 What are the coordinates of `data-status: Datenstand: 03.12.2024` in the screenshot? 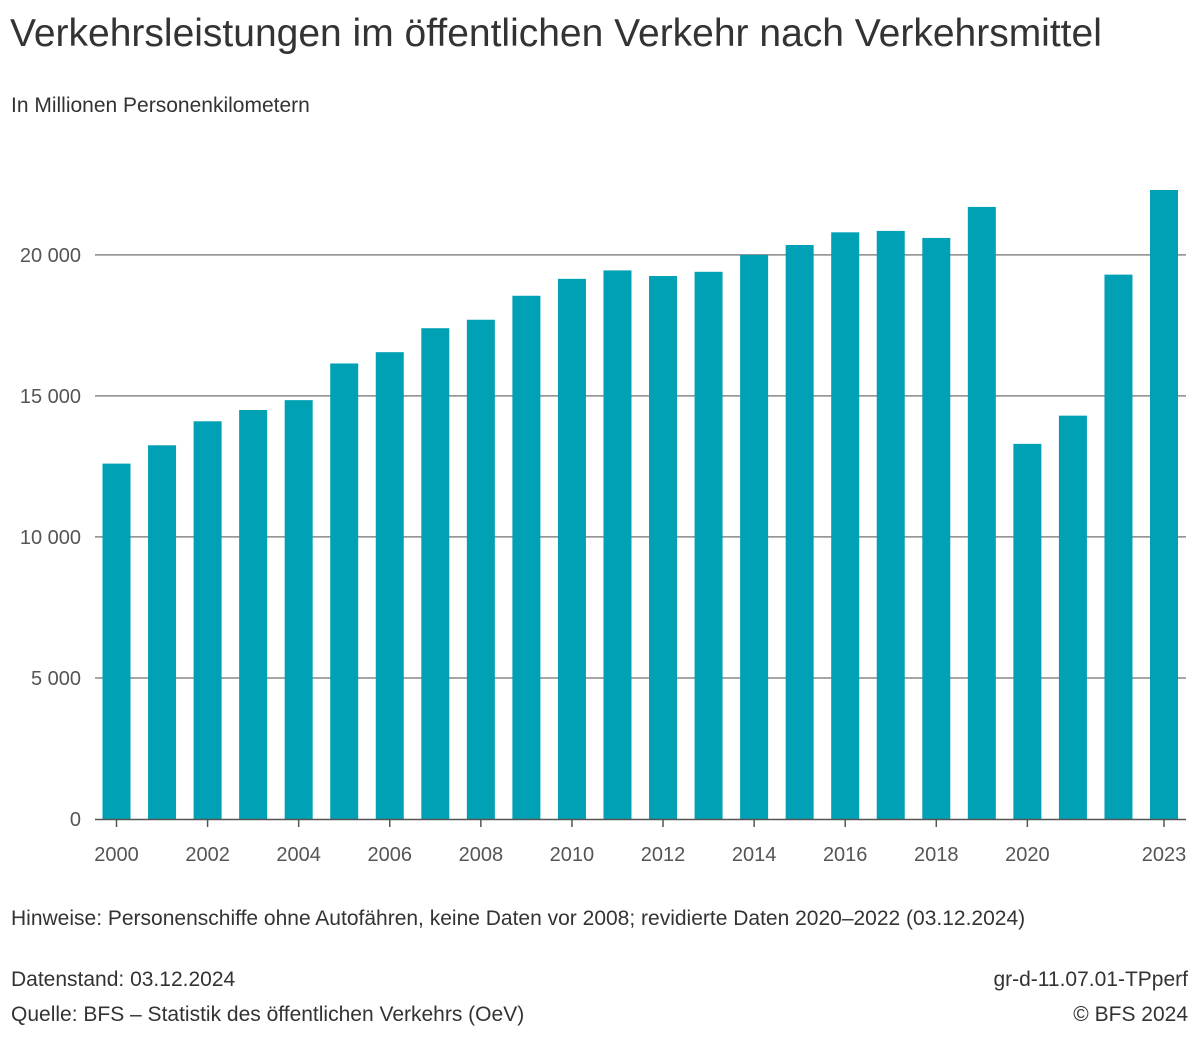 It's located at (123, 979).